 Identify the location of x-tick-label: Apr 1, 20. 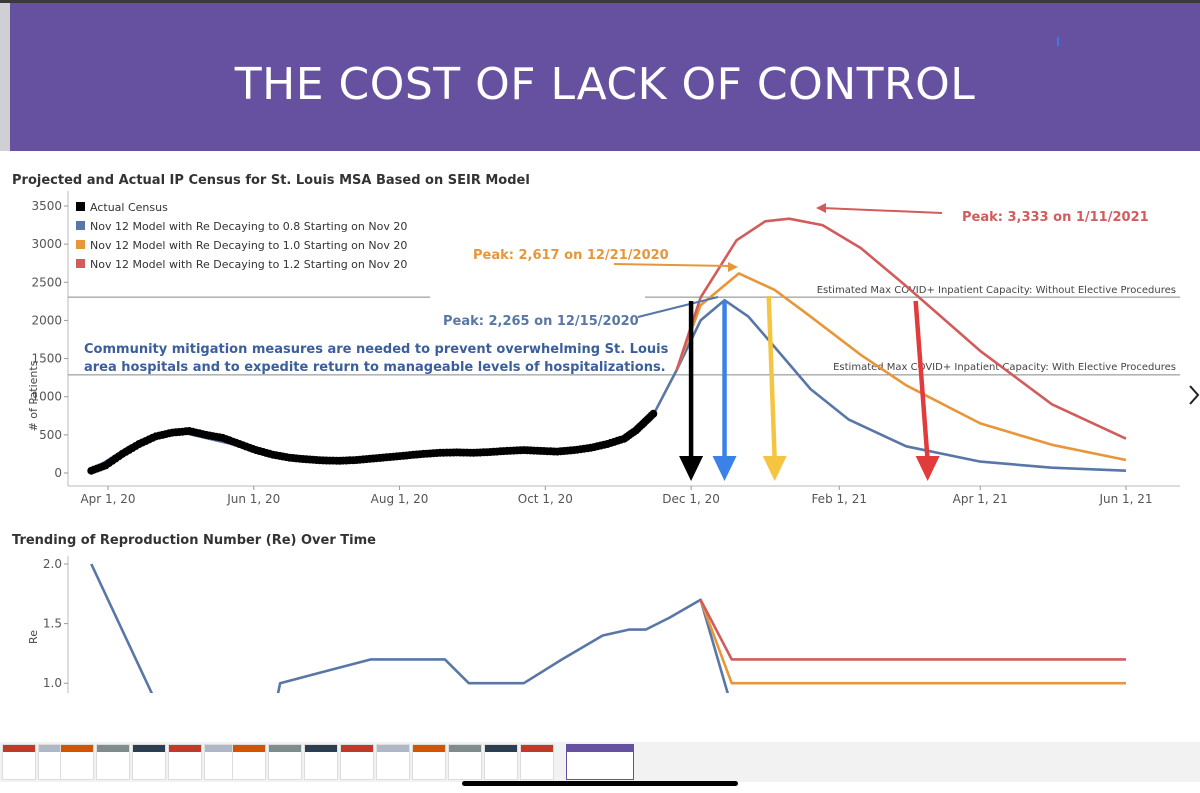
(107, 499).